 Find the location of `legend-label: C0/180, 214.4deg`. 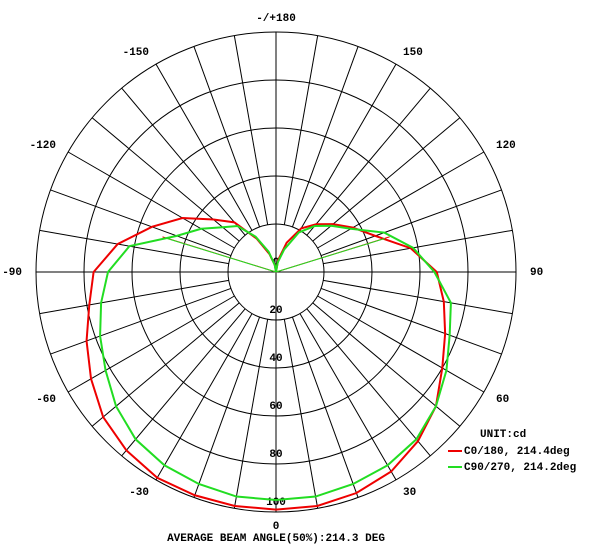

legend-label: C0/180, 214.4deg is located at coordinates (517, 452).